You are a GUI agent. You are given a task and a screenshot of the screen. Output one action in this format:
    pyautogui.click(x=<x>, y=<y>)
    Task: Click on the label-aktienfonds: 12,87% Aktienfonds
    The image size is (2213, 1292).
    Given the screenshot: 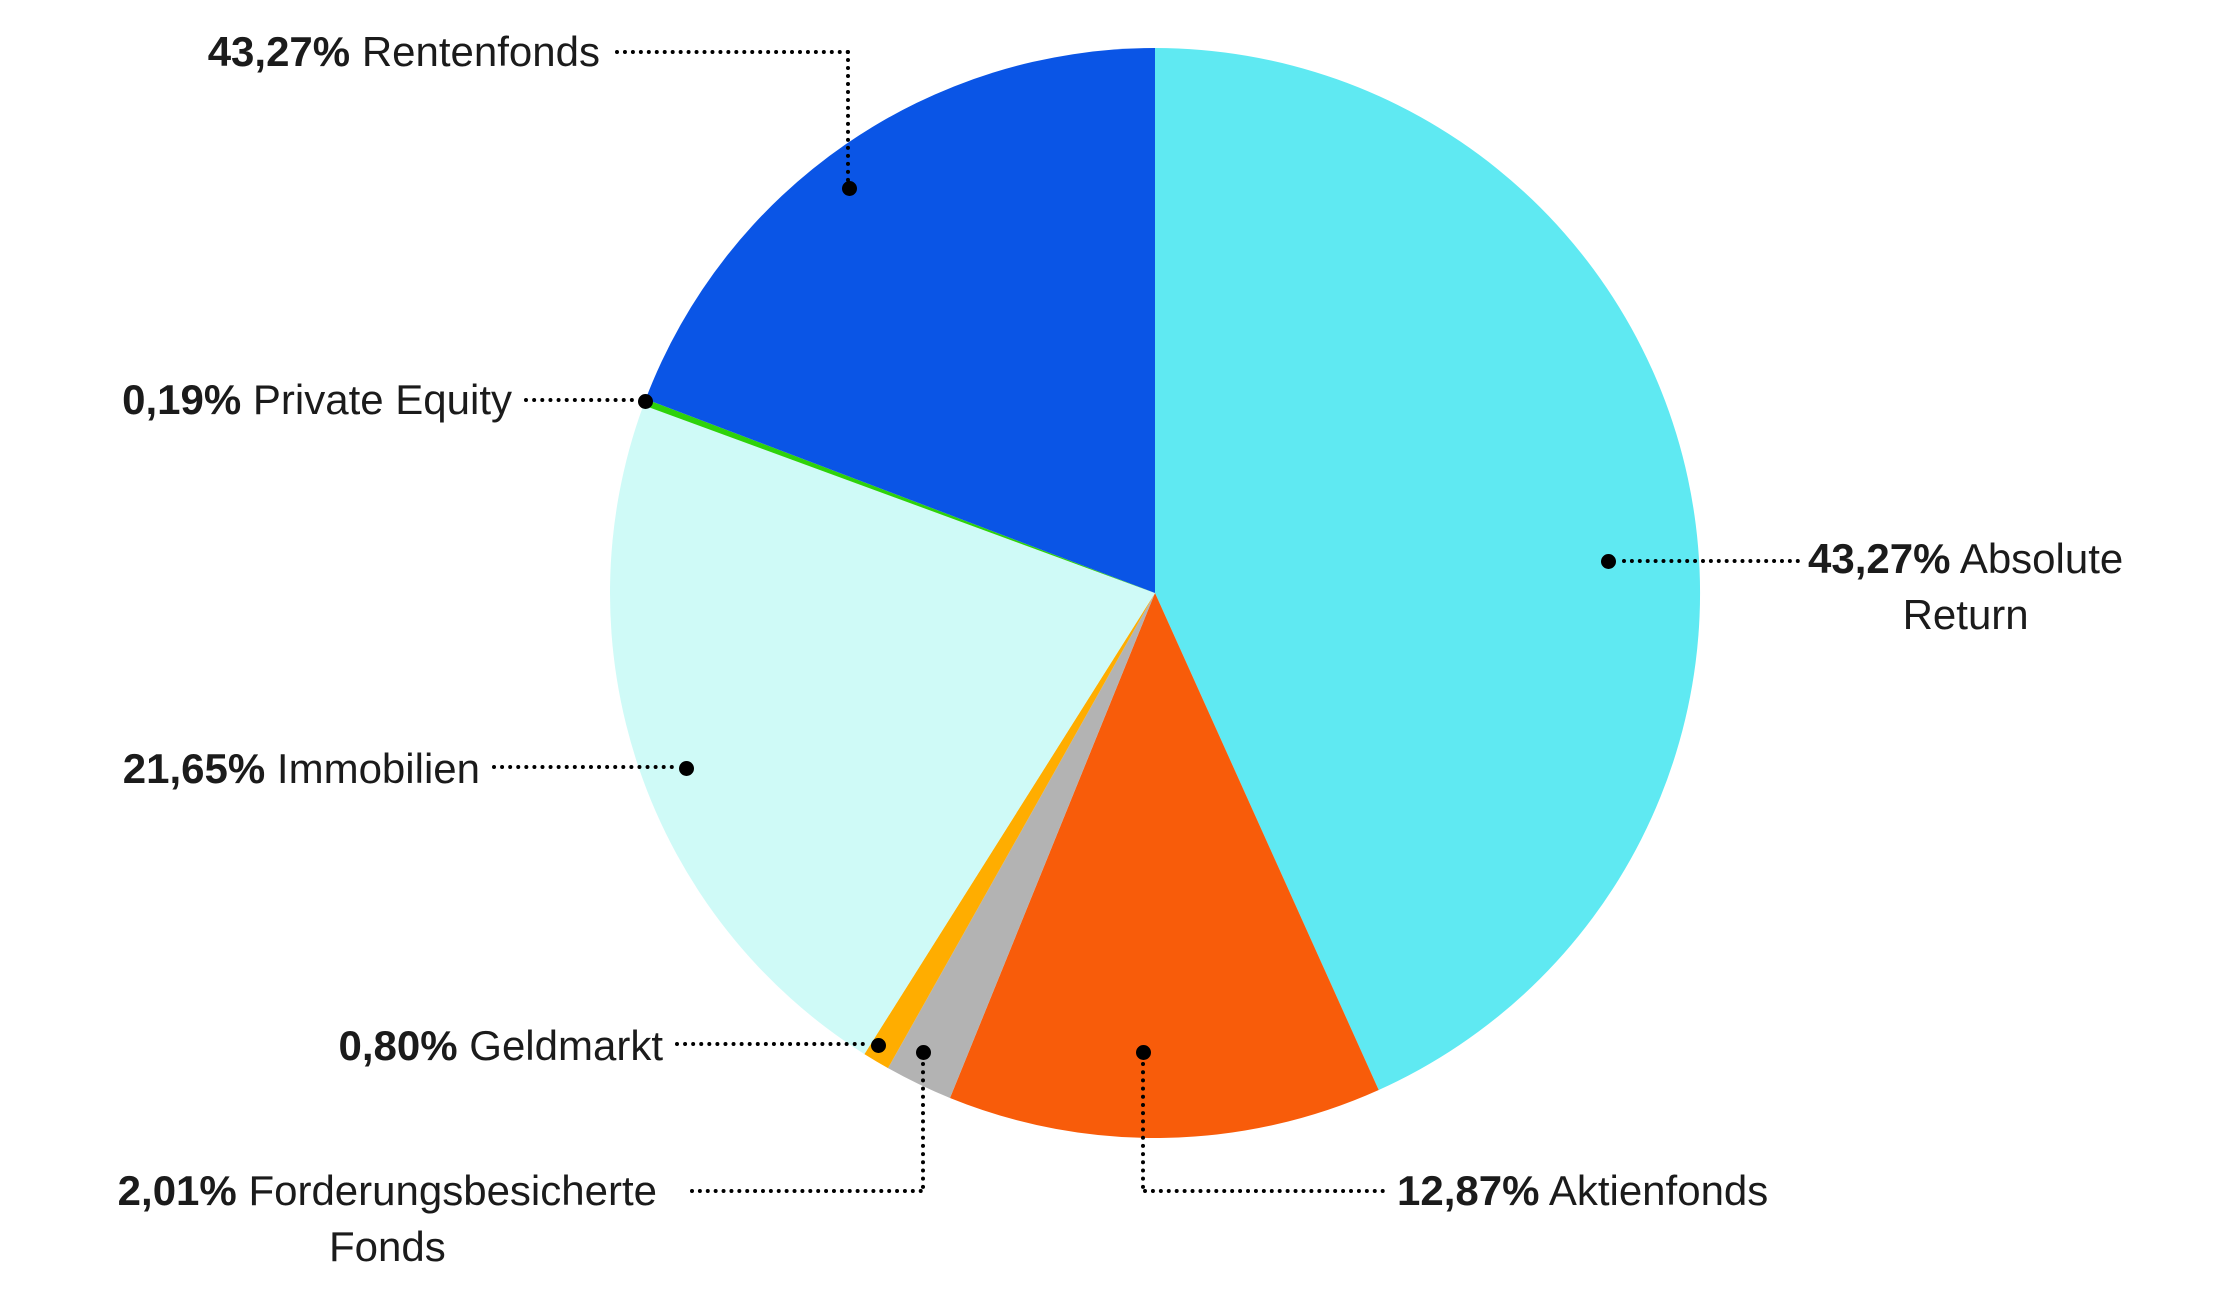 What is the action you would take?
    pyautogui.click(x=1582, y=1191)
    